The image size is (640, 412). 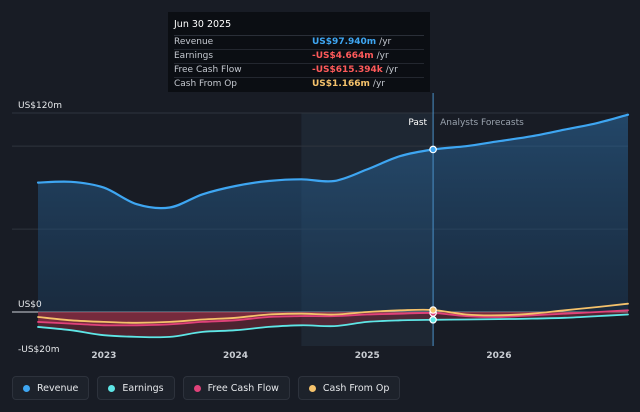 I want to click on tooltip-row-free-cash-flow: Free Cash Flow -US$615.394k /yr, so click(x=299, y=71).